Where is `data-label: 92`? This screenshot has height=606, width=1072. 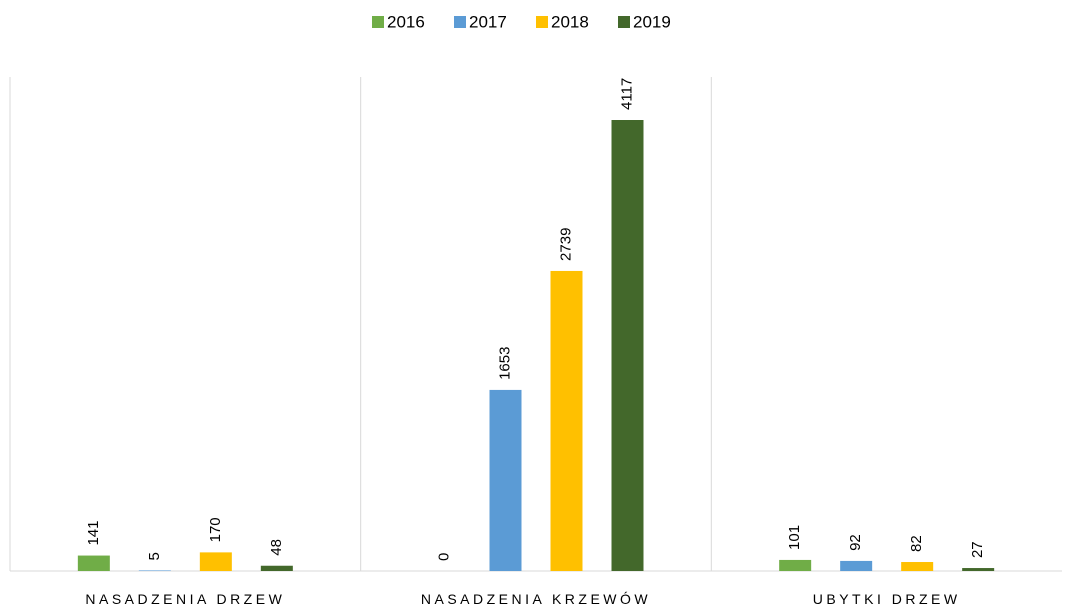
data-label: 92 is located at coordinates (855, 542).